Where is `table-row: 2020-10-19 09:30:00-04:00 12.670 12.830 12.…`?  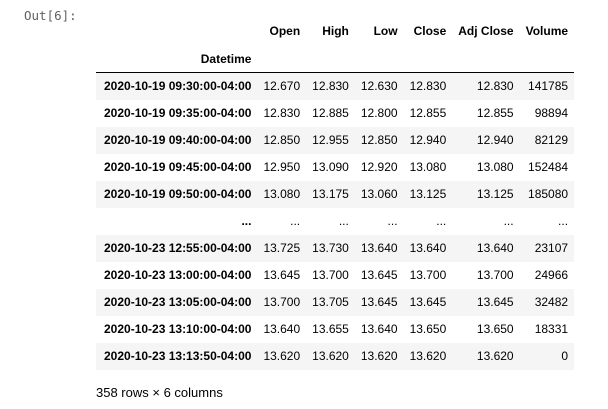
table-row: 2020-10-19 09:30:00-04:00 12.670 12.830 12.… is located at coordinates (335, 86).